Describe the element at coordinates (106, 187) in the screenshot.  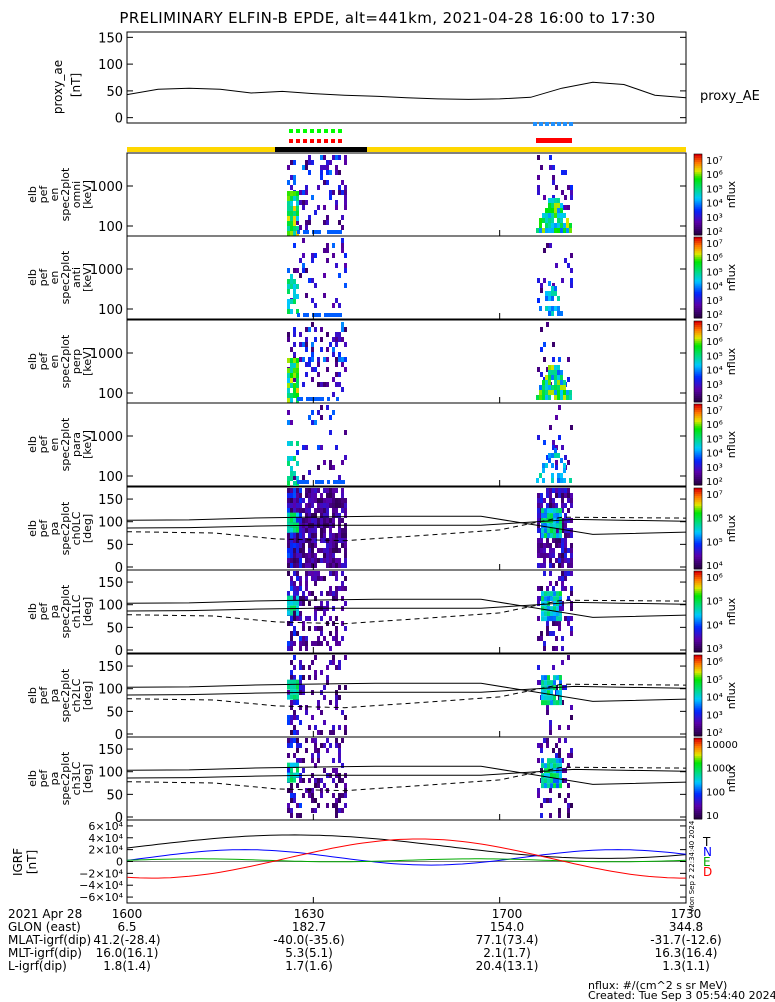
I see `y-tick-label: 1000` at that location.